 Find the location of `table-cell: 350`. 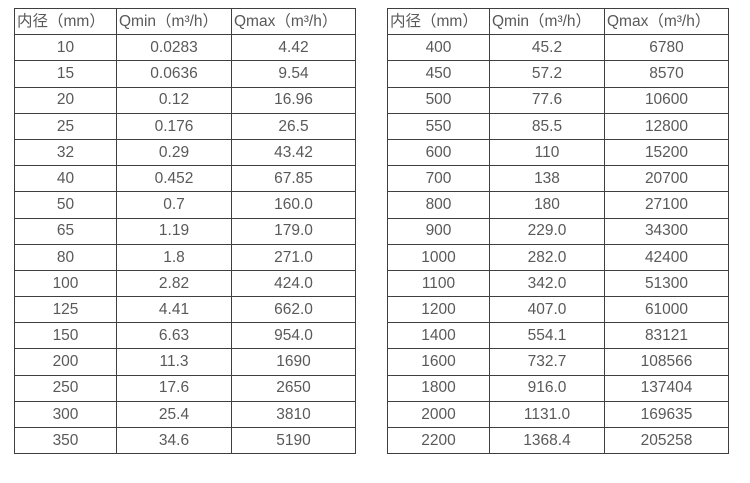

table-cell: 350 is located at coordinates (65, 440).